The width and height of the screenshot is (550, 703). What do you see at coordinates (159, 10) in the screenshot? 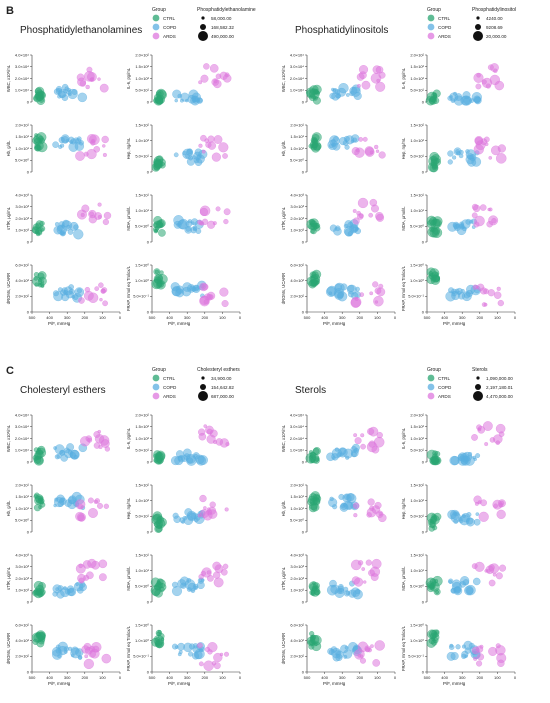
I see `legend-group-title: Group` at bounding box center [159, 10].